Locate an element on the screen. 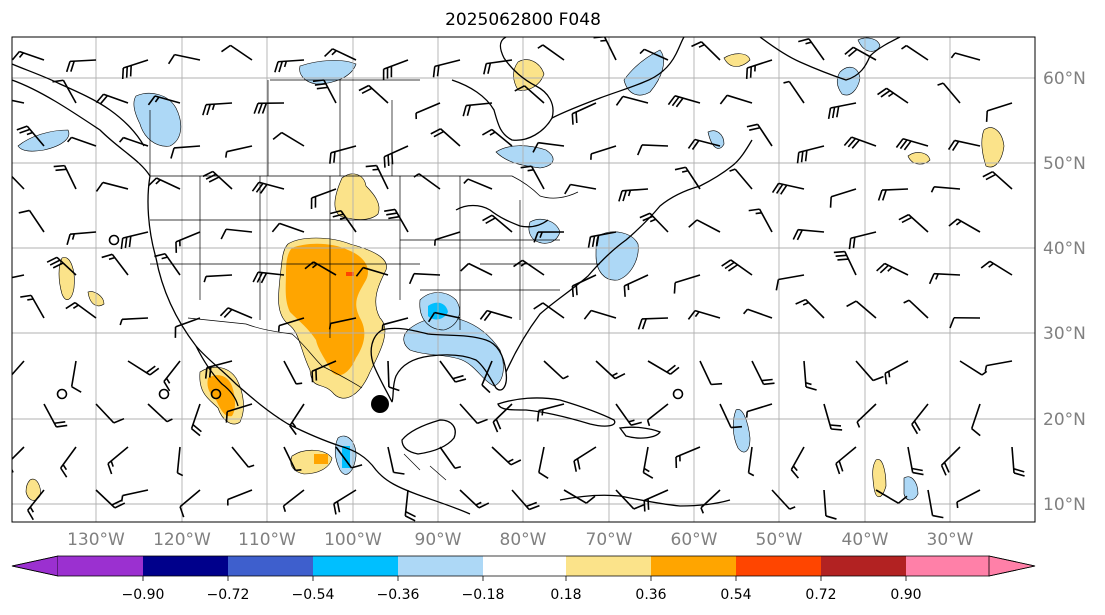 The height and width of the screenshot is (615, 1105). lake-great-lakes is located at coordinates (502, 216).